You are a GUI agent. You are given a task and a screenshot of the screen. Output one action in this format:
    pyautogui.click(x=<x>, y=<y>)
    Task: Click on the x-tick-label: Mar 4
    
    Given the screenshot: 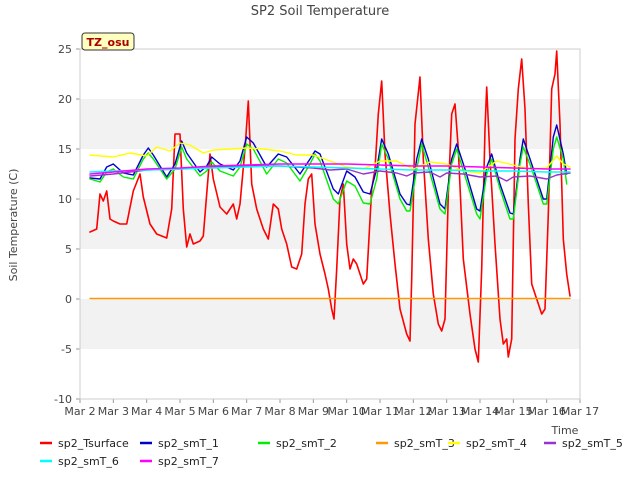 What is the action you would take?
    pyautogui.click(x=146, y=411)
    